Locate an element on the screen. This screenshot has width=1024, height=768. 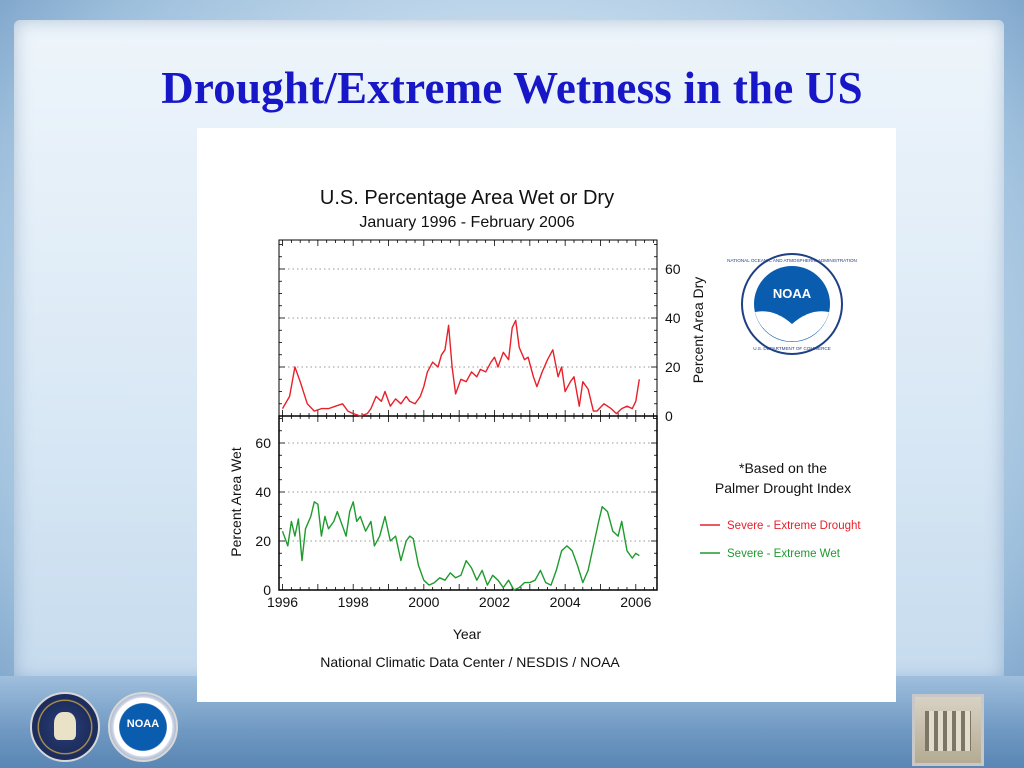
wet-axis-label: Percent Area Wet is located at coordinates (236, 502).